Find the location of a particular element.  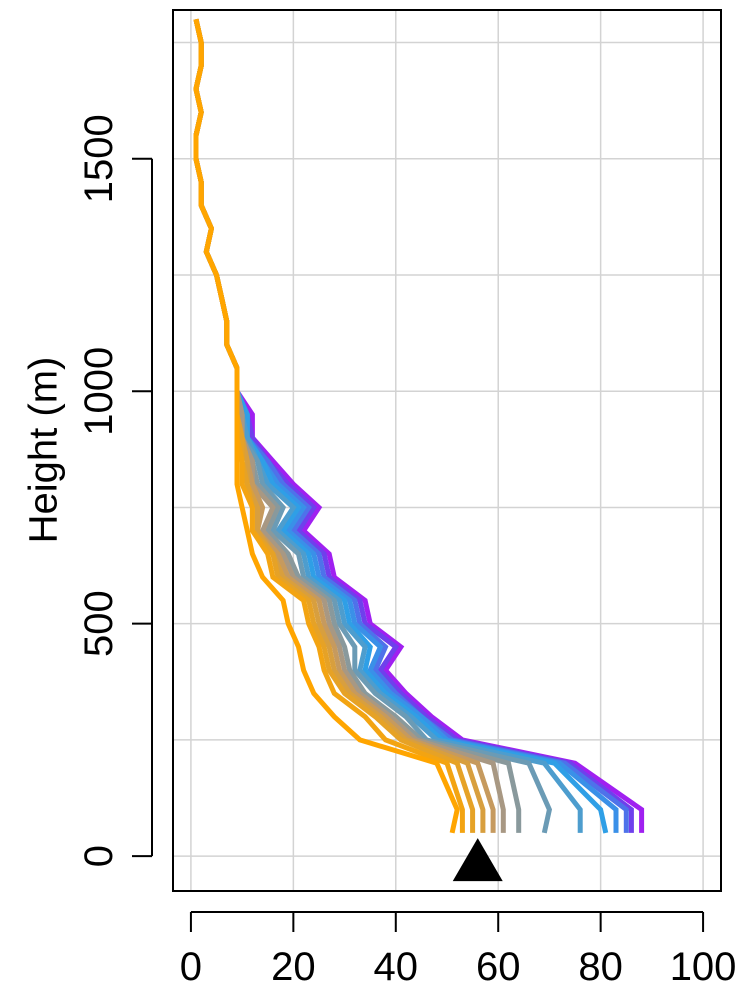

x-tick-label: 0 is located at coordinates (191, 967).